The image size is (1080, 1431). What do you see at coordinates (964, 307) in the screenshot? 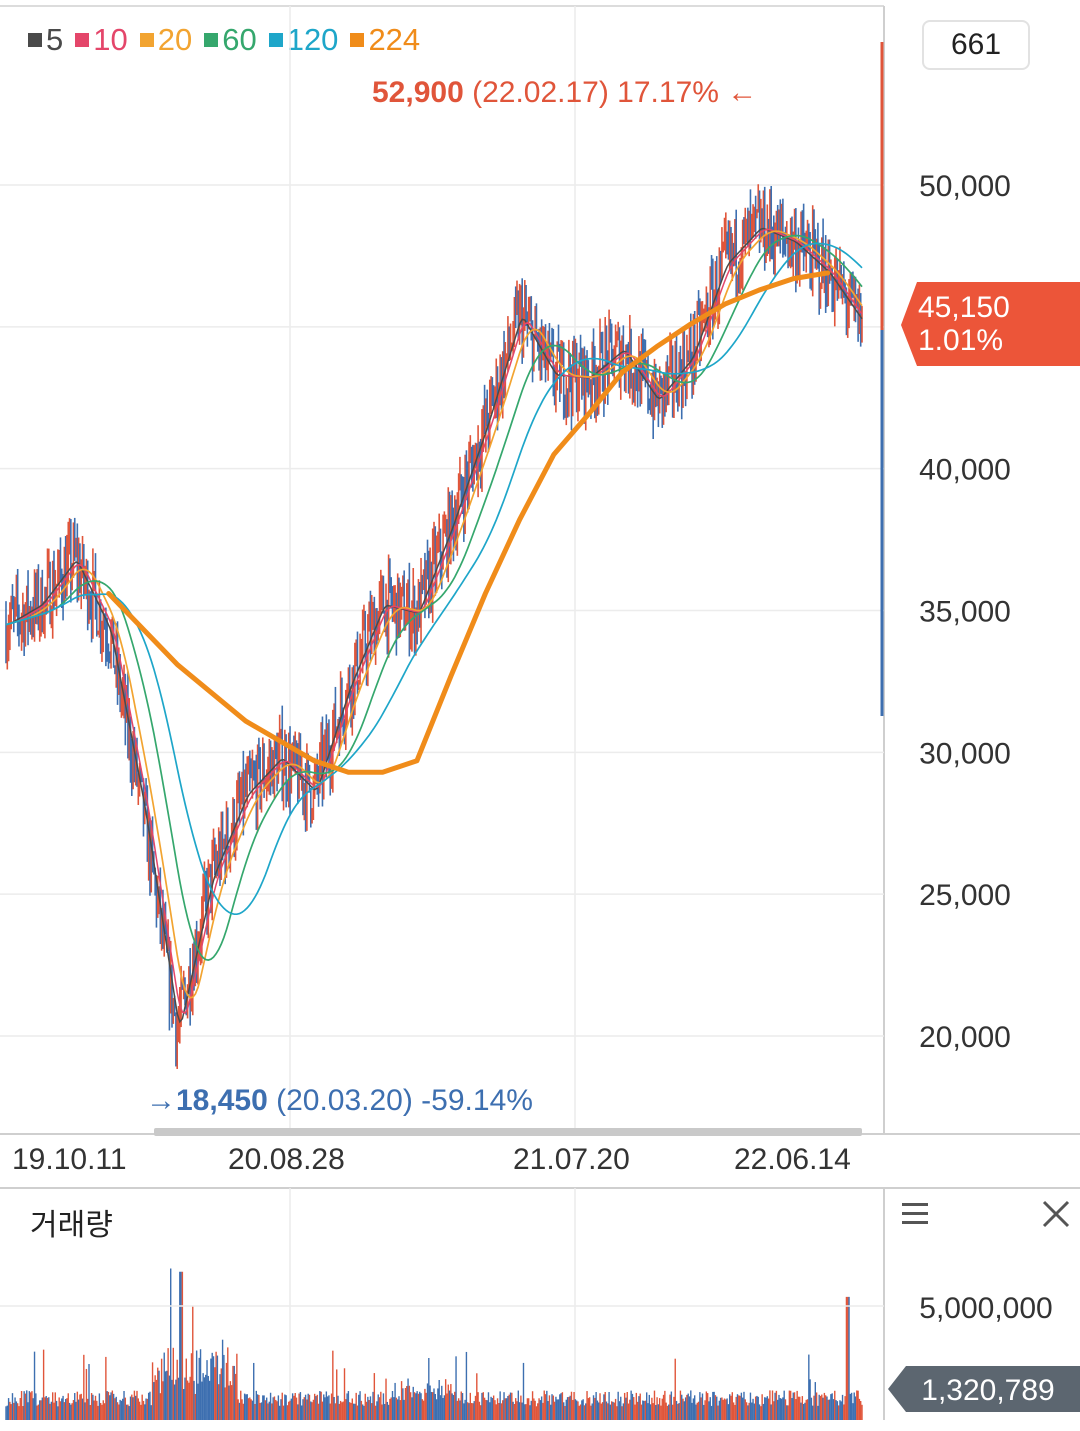
I see `current-price-value: 45,150` at bounding box center [964, 307].